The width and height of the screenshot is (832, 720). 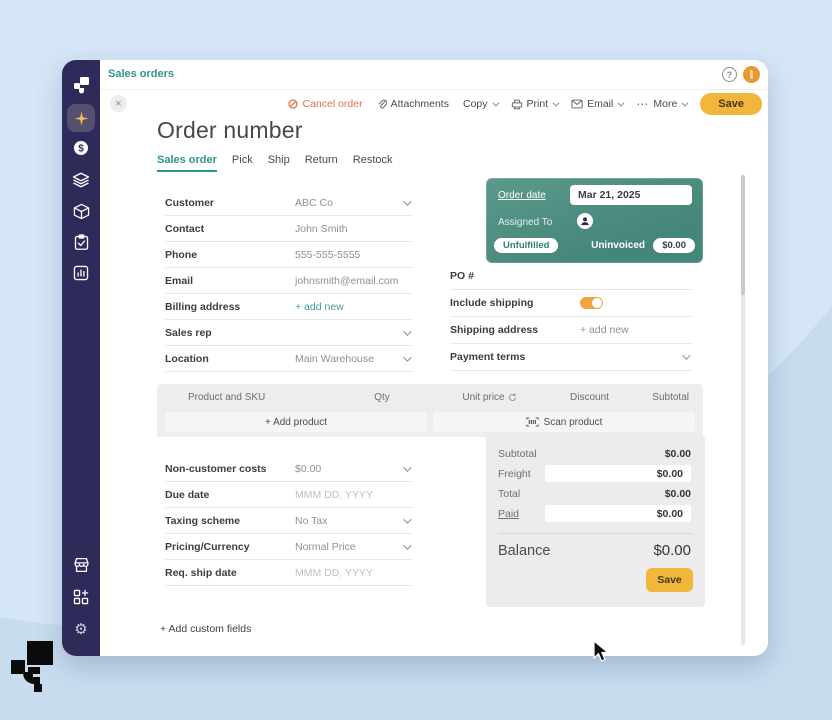 What do you see at coordinates (669, 580) in the screenshot?
I see `save-order-button: Save` at bounding box center [669, 580].